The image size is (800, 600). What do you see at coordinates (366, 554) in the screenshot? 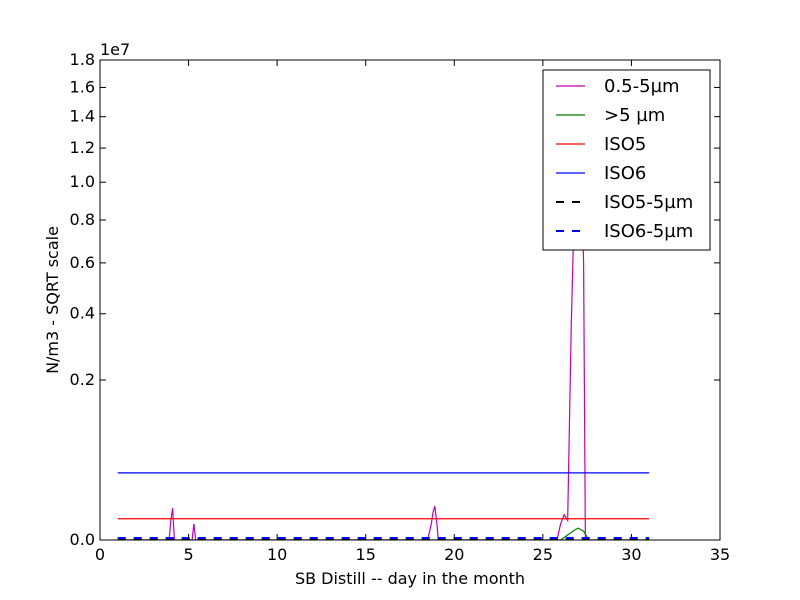
I see `x-tick-label: 15` at bounding box center [366, 554].